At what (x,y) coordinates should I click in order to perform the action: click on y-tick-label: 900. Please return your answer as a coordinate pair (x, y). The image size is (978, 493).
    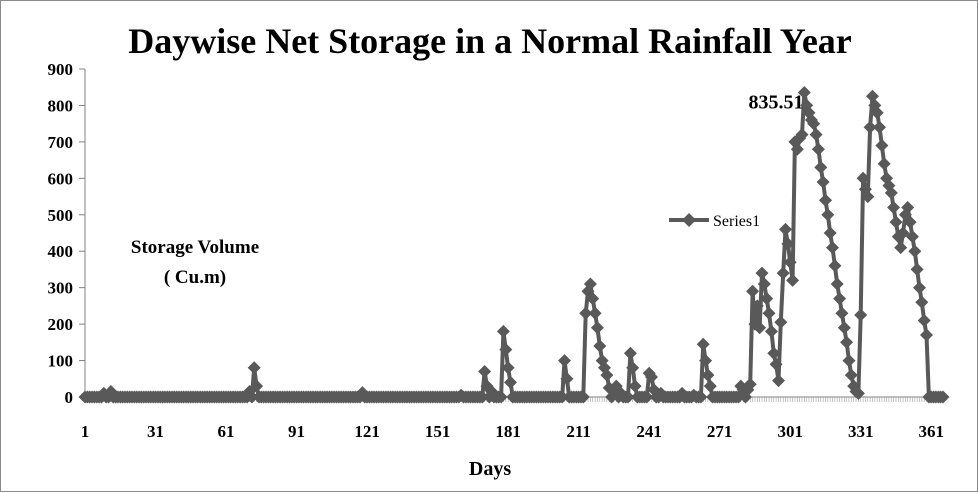
    Looking at the image, I should click on (61, 69).